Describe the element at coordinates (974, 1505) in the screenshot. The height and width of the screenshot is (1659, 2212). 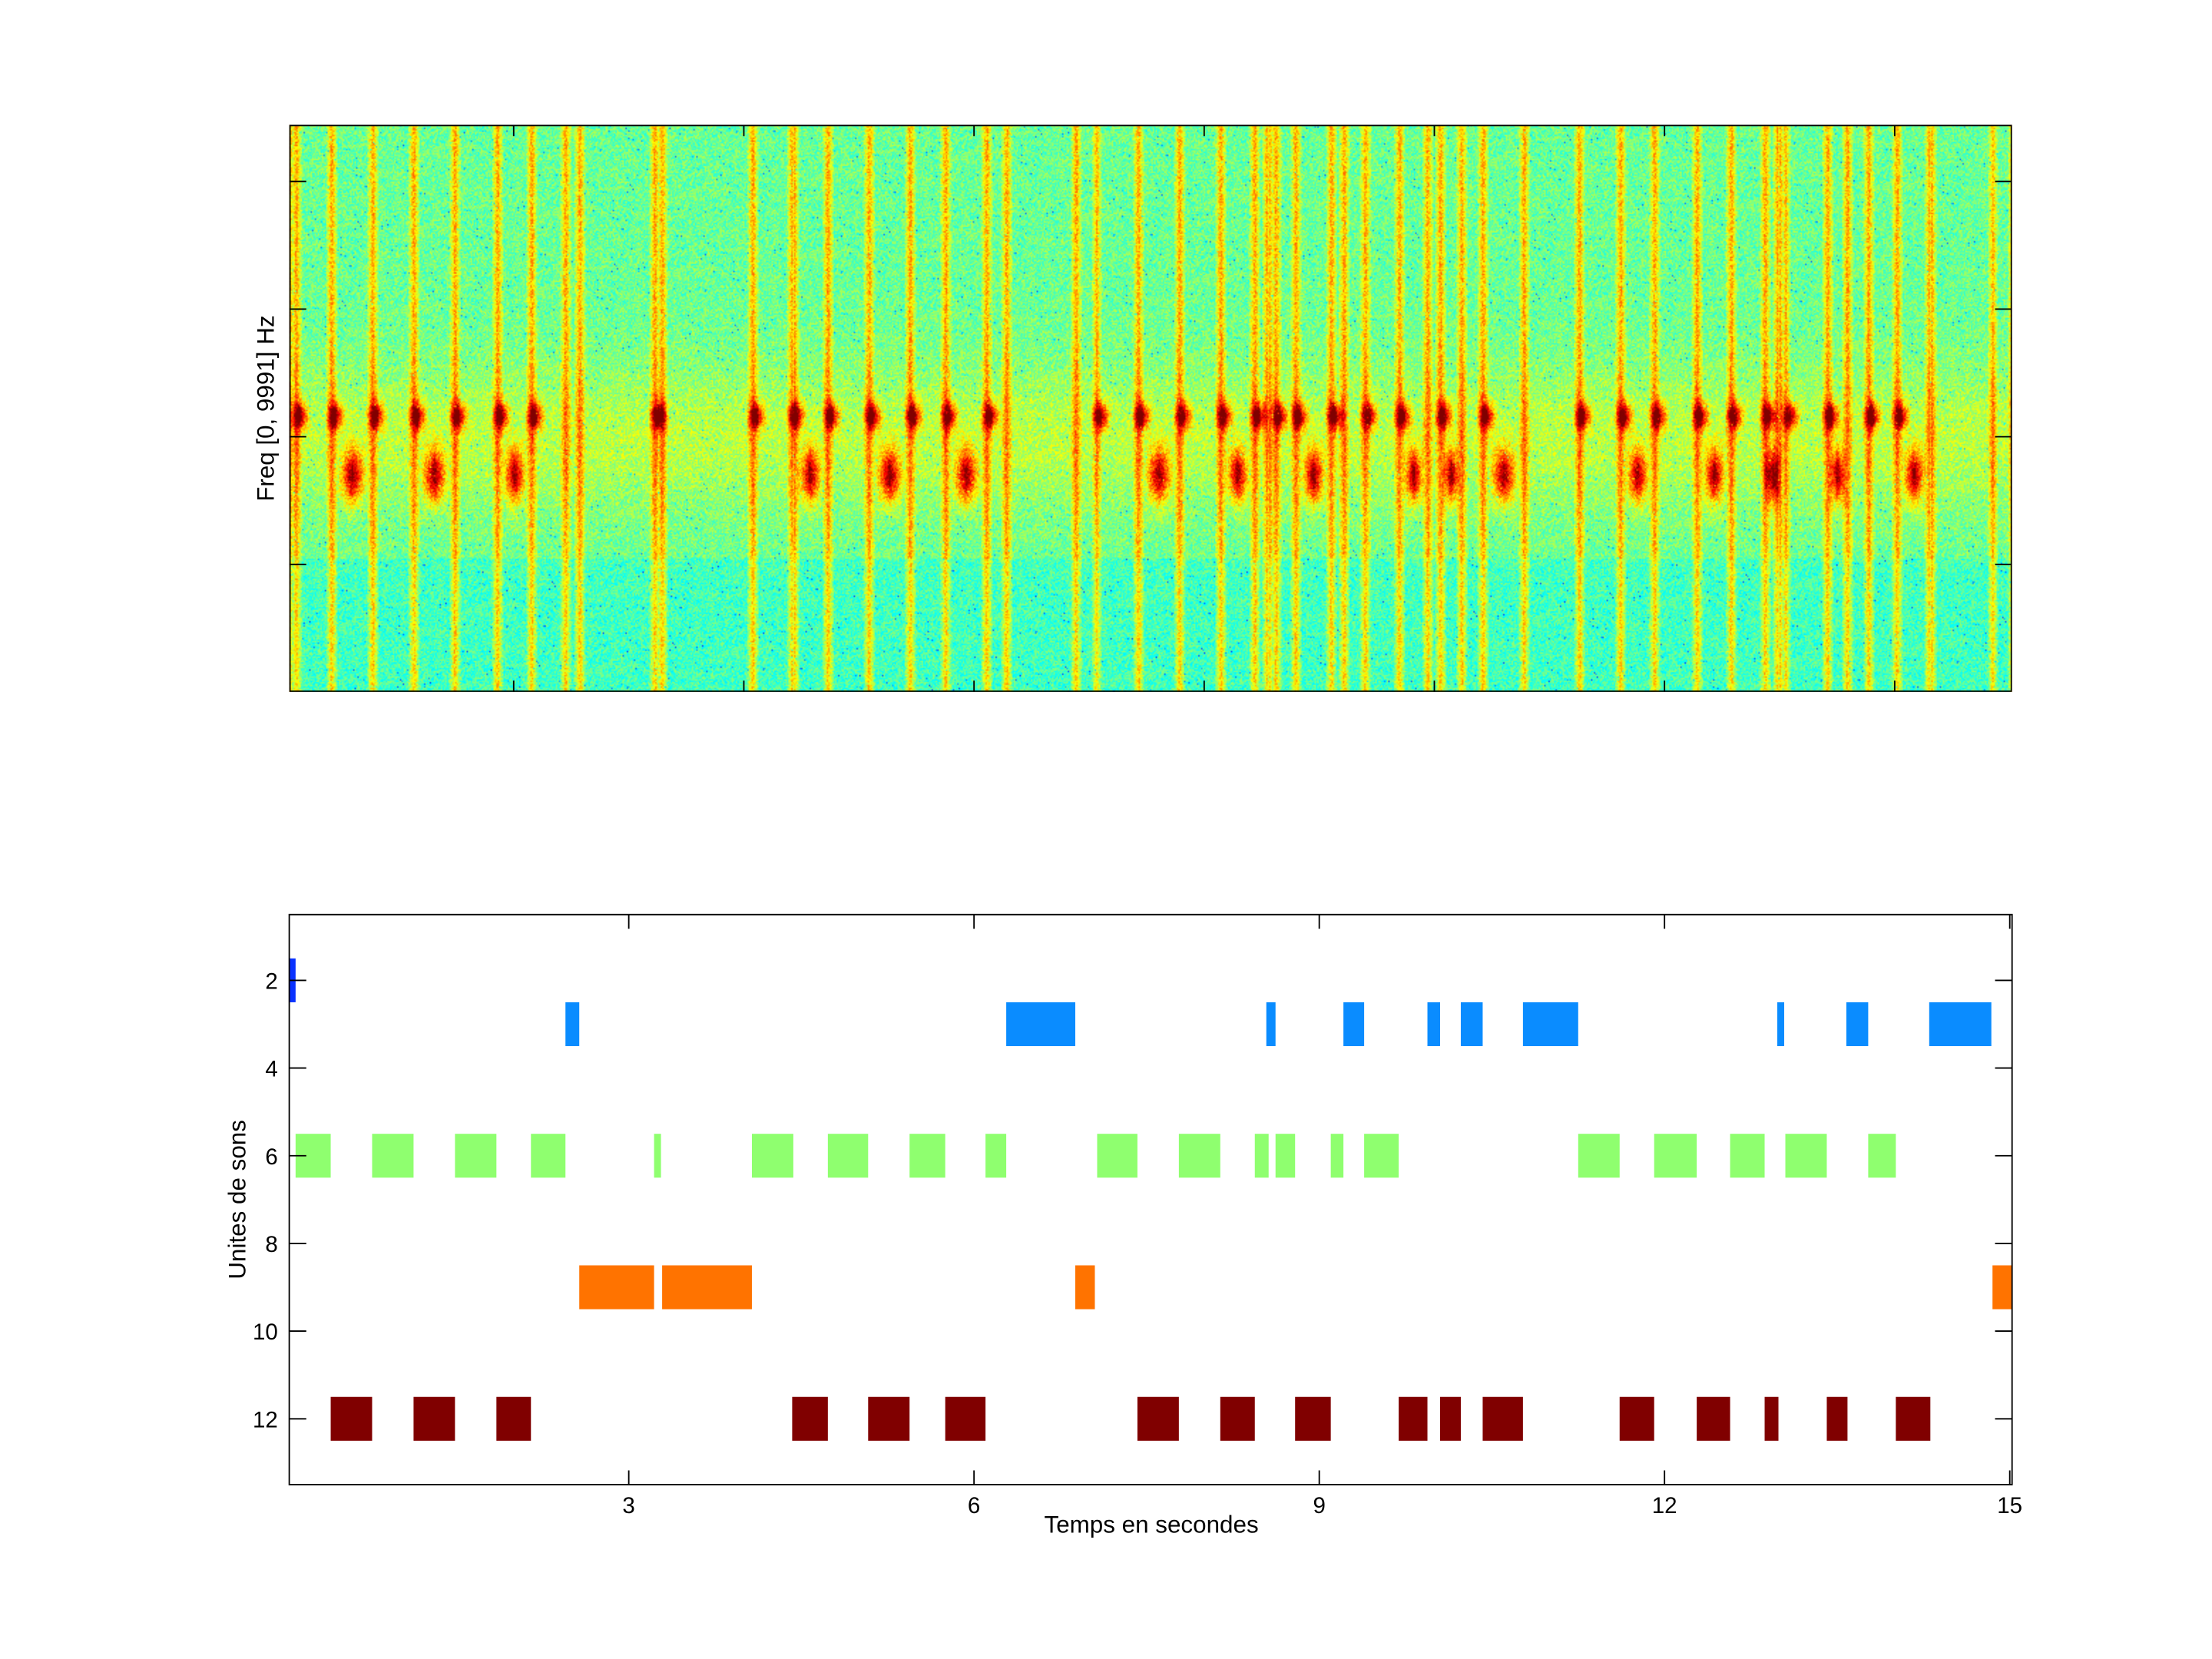
I see `x-tick-label: 6` at that location.